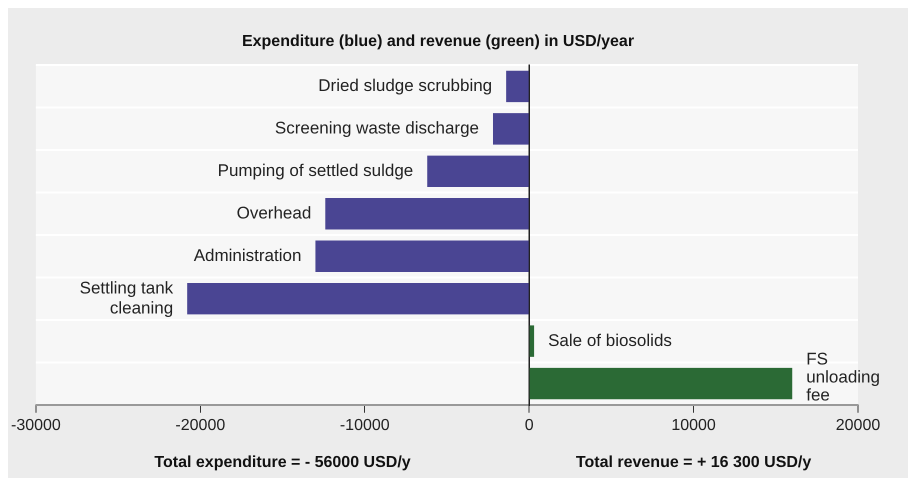 The width and height of the screenshot is (916, 486). What do you see at coordinates (694, 463) in the screenshot?
I see `text: Total revenue = + 16 300 USD/y` at bounding box center [694, 463].